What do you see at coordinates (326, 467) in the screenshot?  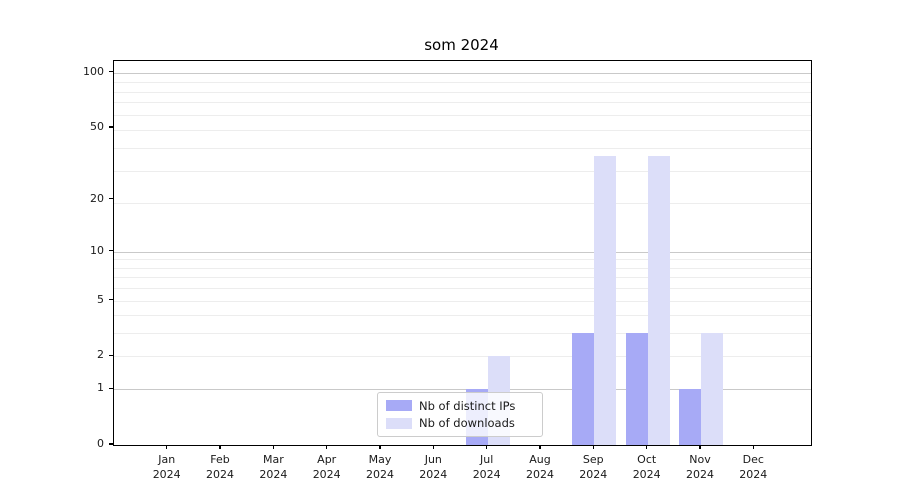 I see `x-tick-label-apr-2024: Apr 2024` at bounding box center [326, 467].